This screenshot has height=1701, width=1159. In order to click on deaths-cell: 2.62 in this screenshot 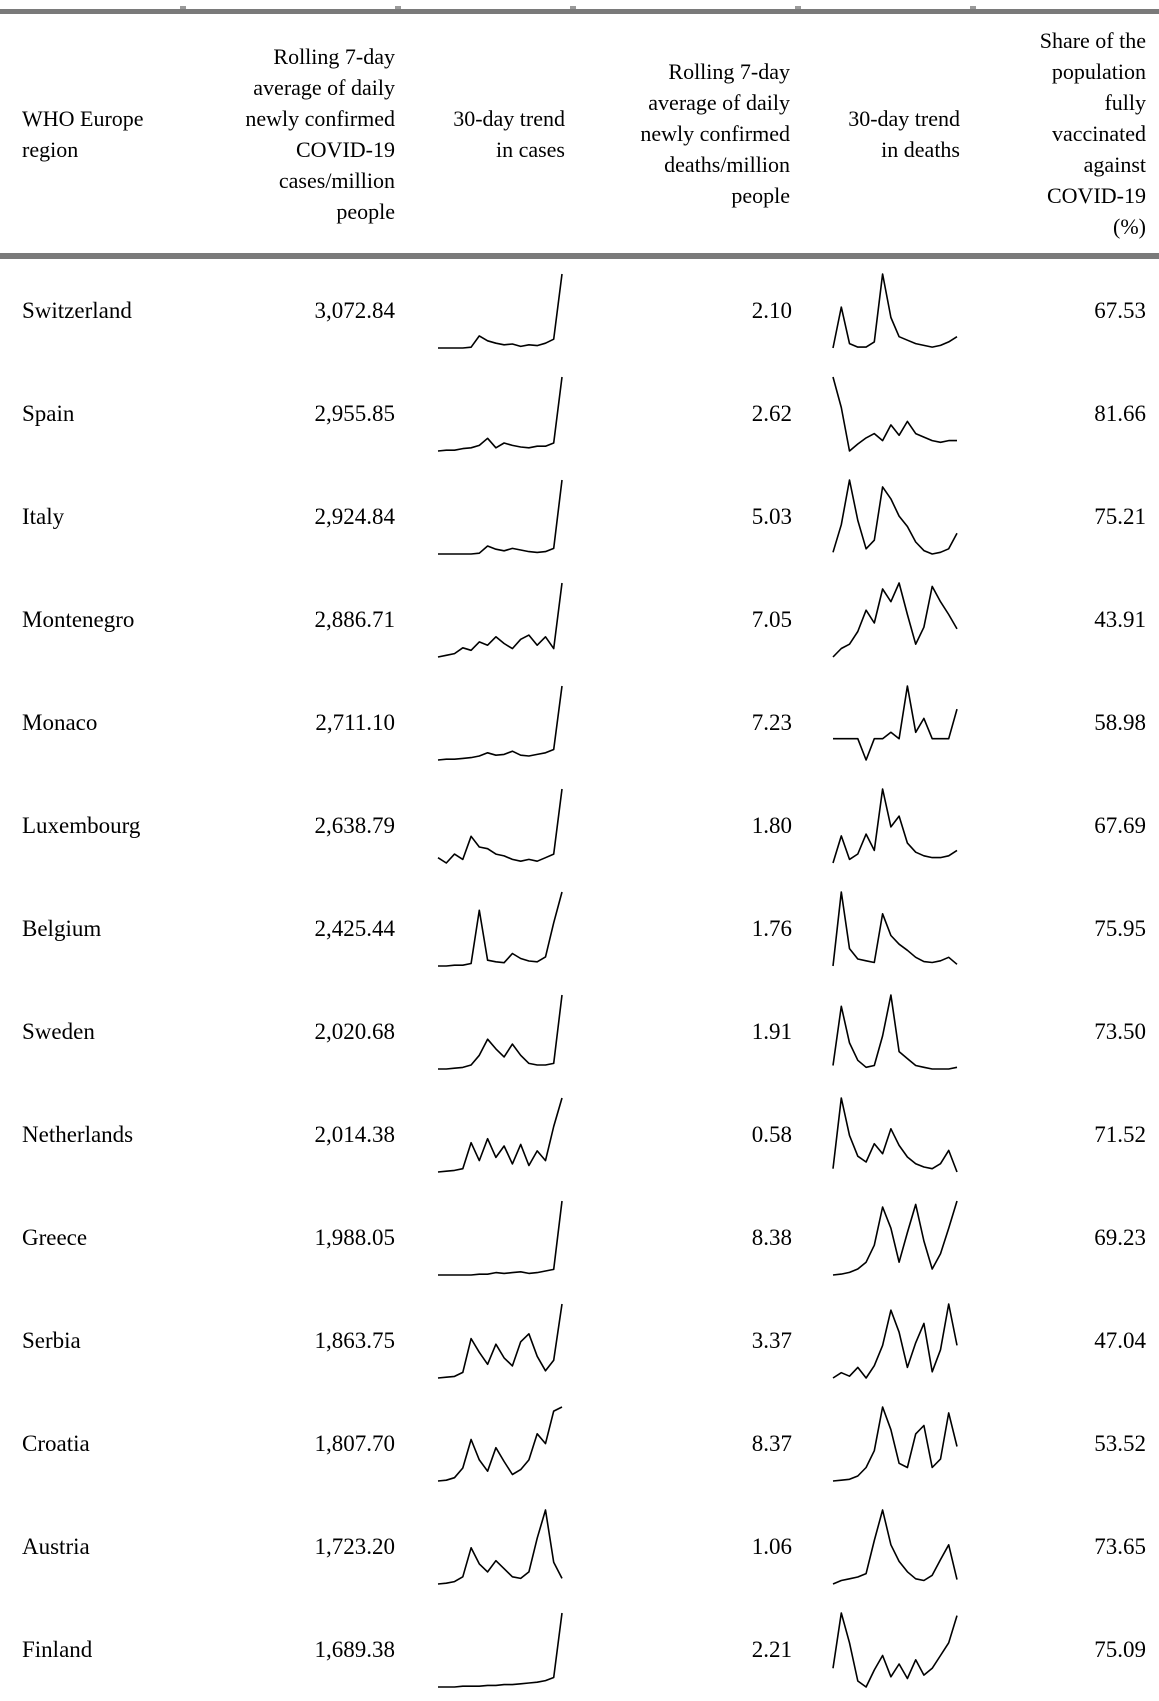, I will do `click(771, 413)`.